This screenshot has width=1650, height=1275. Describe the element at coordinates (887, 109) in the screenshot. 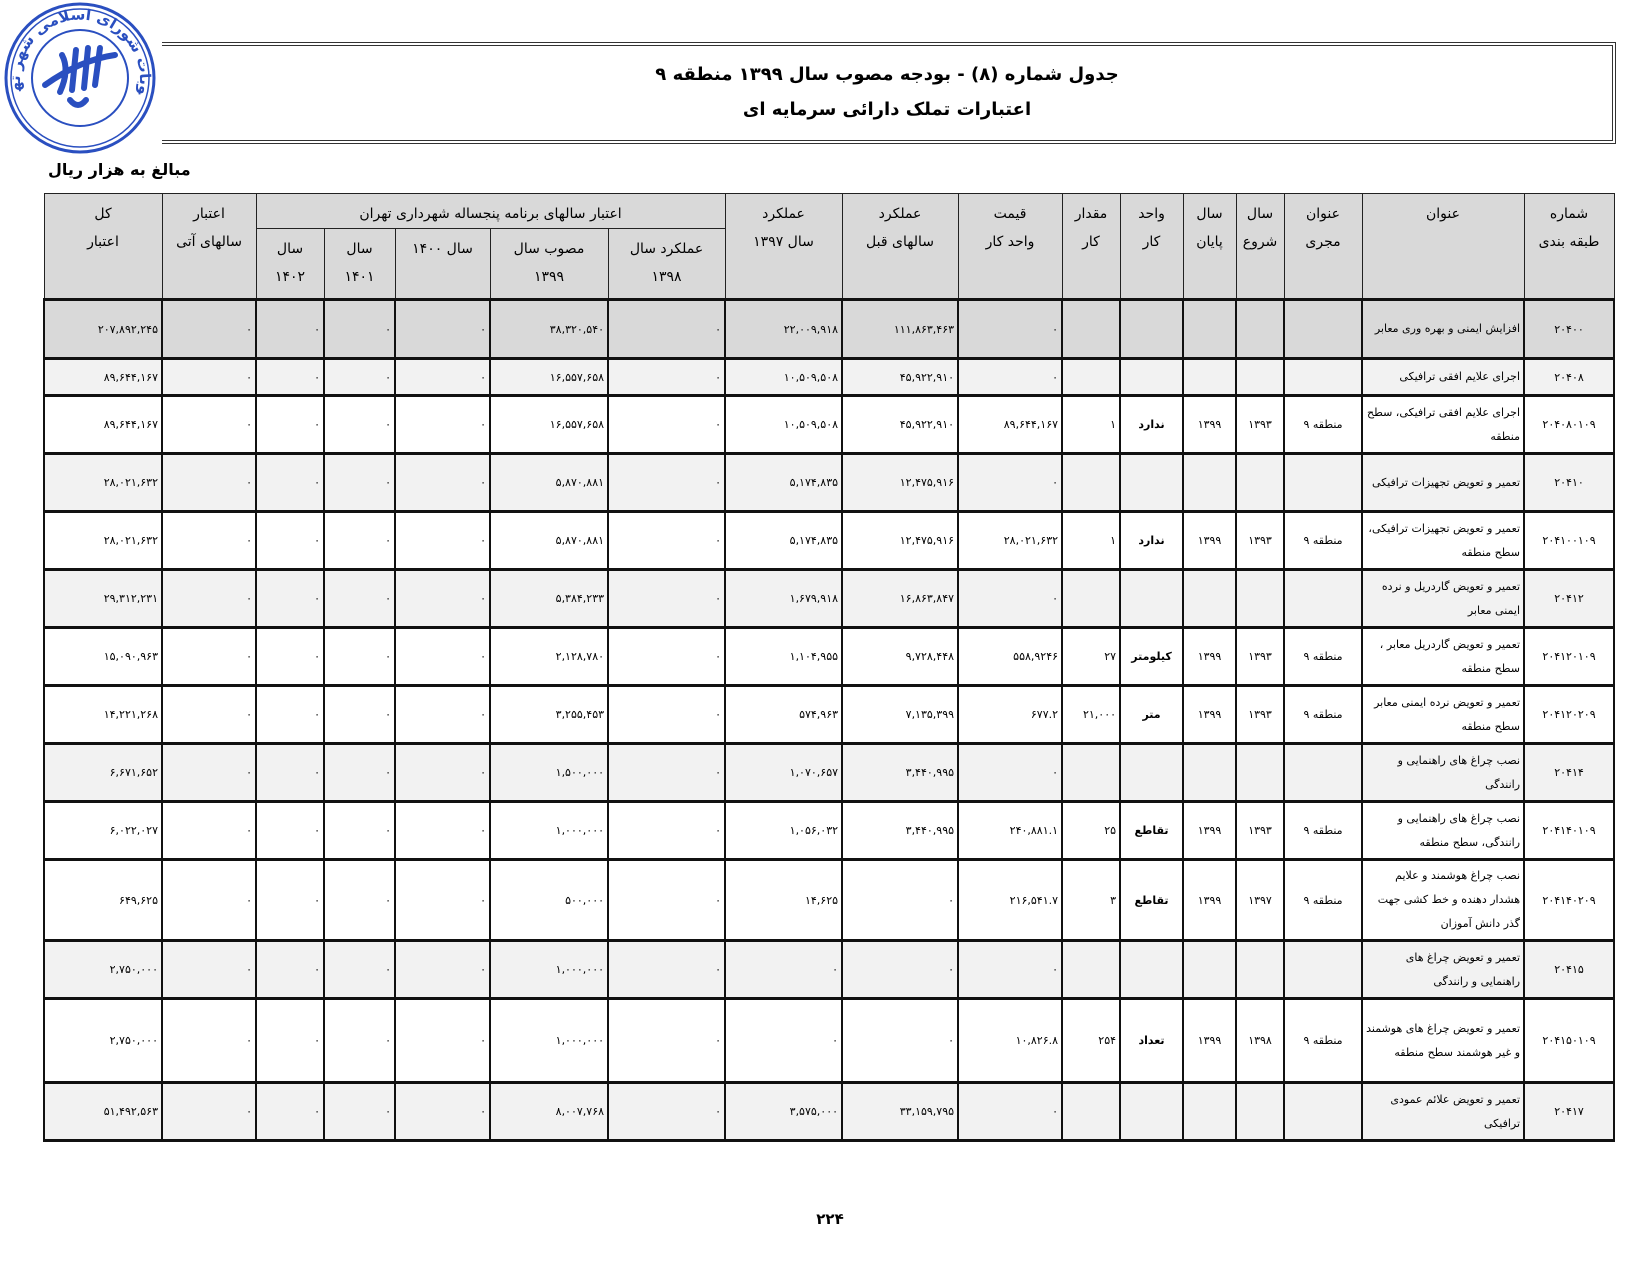

I see `page-subtitle: اعتبارات تملک دارائی سرمایه ای` at that location.